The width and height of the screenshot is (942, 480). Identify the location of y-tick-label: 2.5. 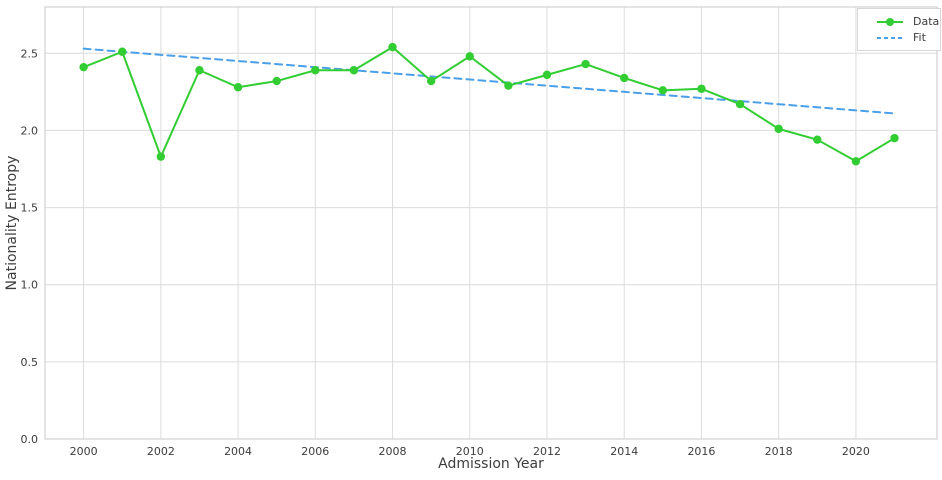
(30, 53).